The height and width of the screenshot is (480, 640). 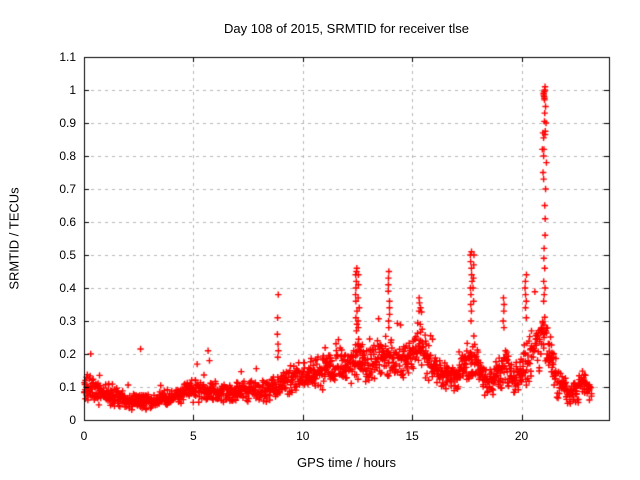 I want to click on y-tick-label: 0.7, so click(x=67, y=189).